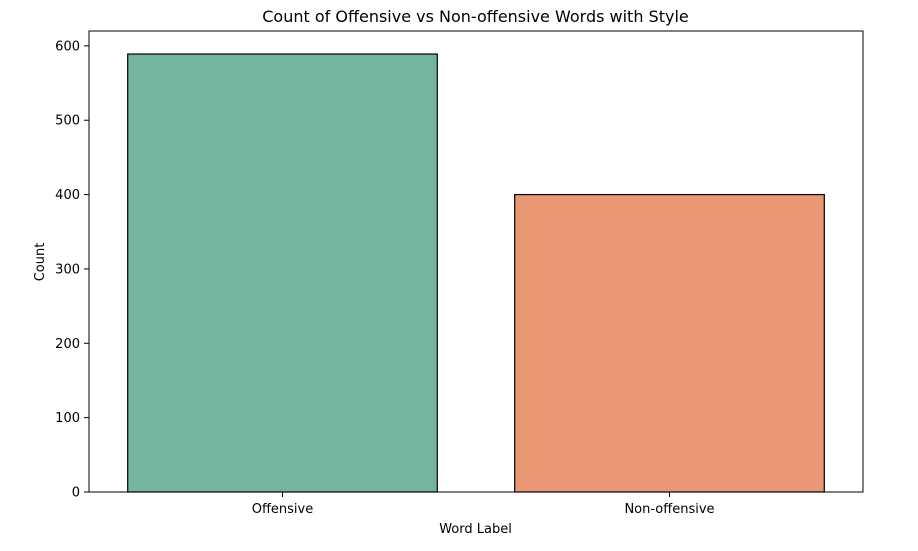 The image size is (918, 551). Describe the element at coordinates (40, 262) in the screenshot. I see `y-axis-label: Count` at that location.